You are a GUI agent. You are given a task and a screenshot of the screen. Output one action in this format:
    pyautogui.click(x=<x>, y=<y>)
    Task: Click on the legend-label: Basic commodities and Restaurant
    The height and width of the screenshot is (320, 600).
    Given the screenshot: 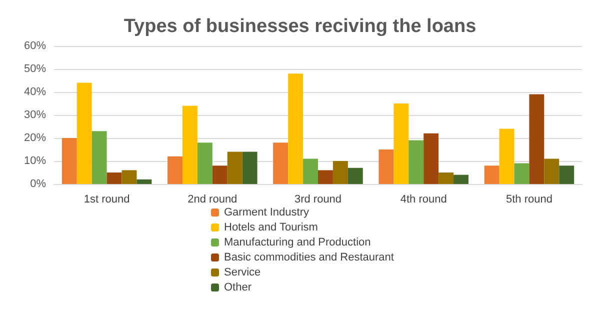 What is the action you would take?
    pyautogui.click(x=309, y=258)
    